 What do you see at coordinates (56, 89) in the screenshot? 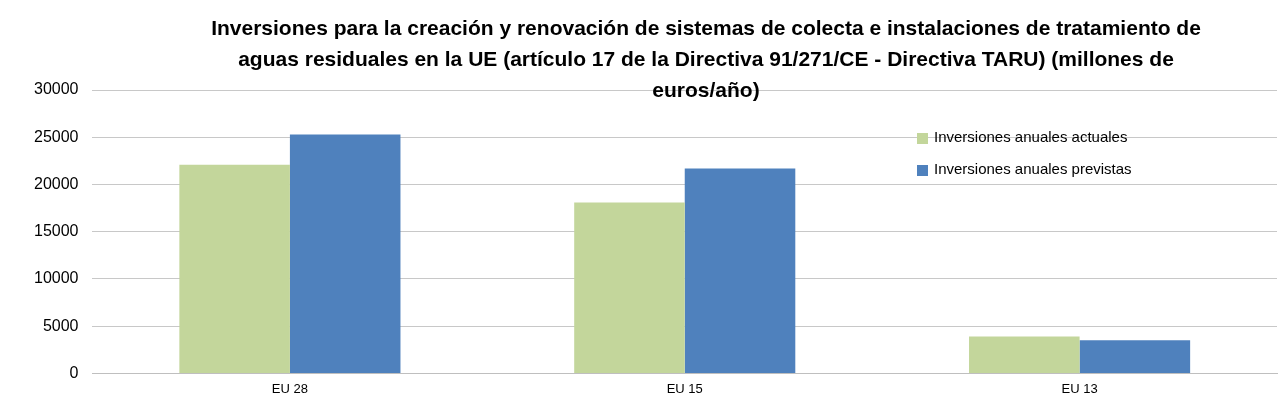
I see `y-tick-label: 30000` at bounding box center [56, 89].